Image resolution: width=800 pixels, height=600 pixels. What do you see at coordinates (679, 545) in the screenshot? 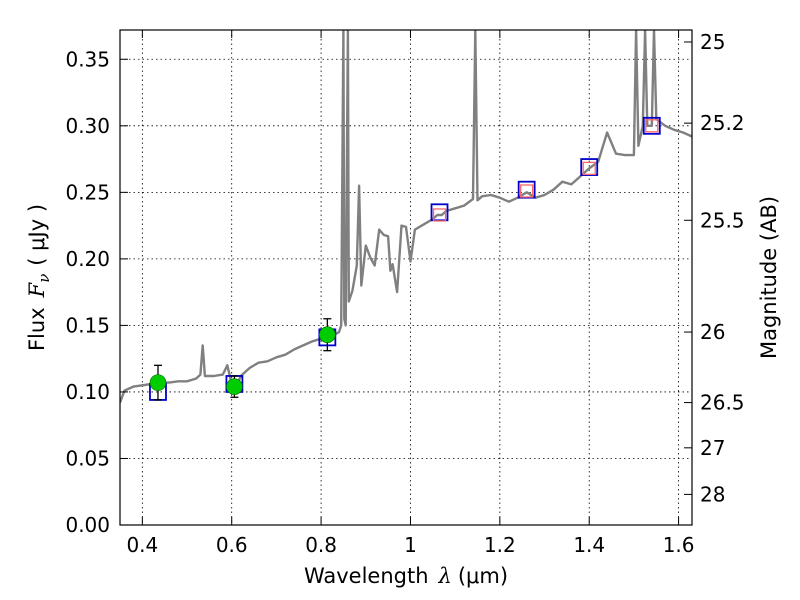
I see `x-tick-label: 1.6` at bounding box center [679, 545].